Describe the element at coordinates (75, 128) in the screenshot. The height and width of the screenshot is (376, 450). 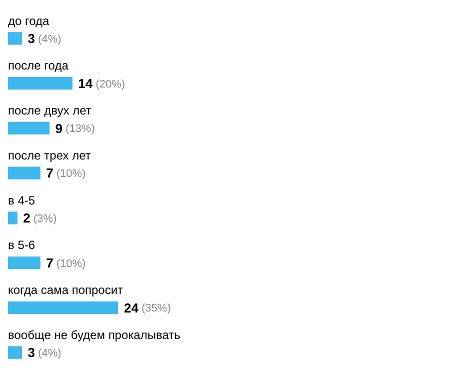
I see `data-label: 9 (13%)` at that location.